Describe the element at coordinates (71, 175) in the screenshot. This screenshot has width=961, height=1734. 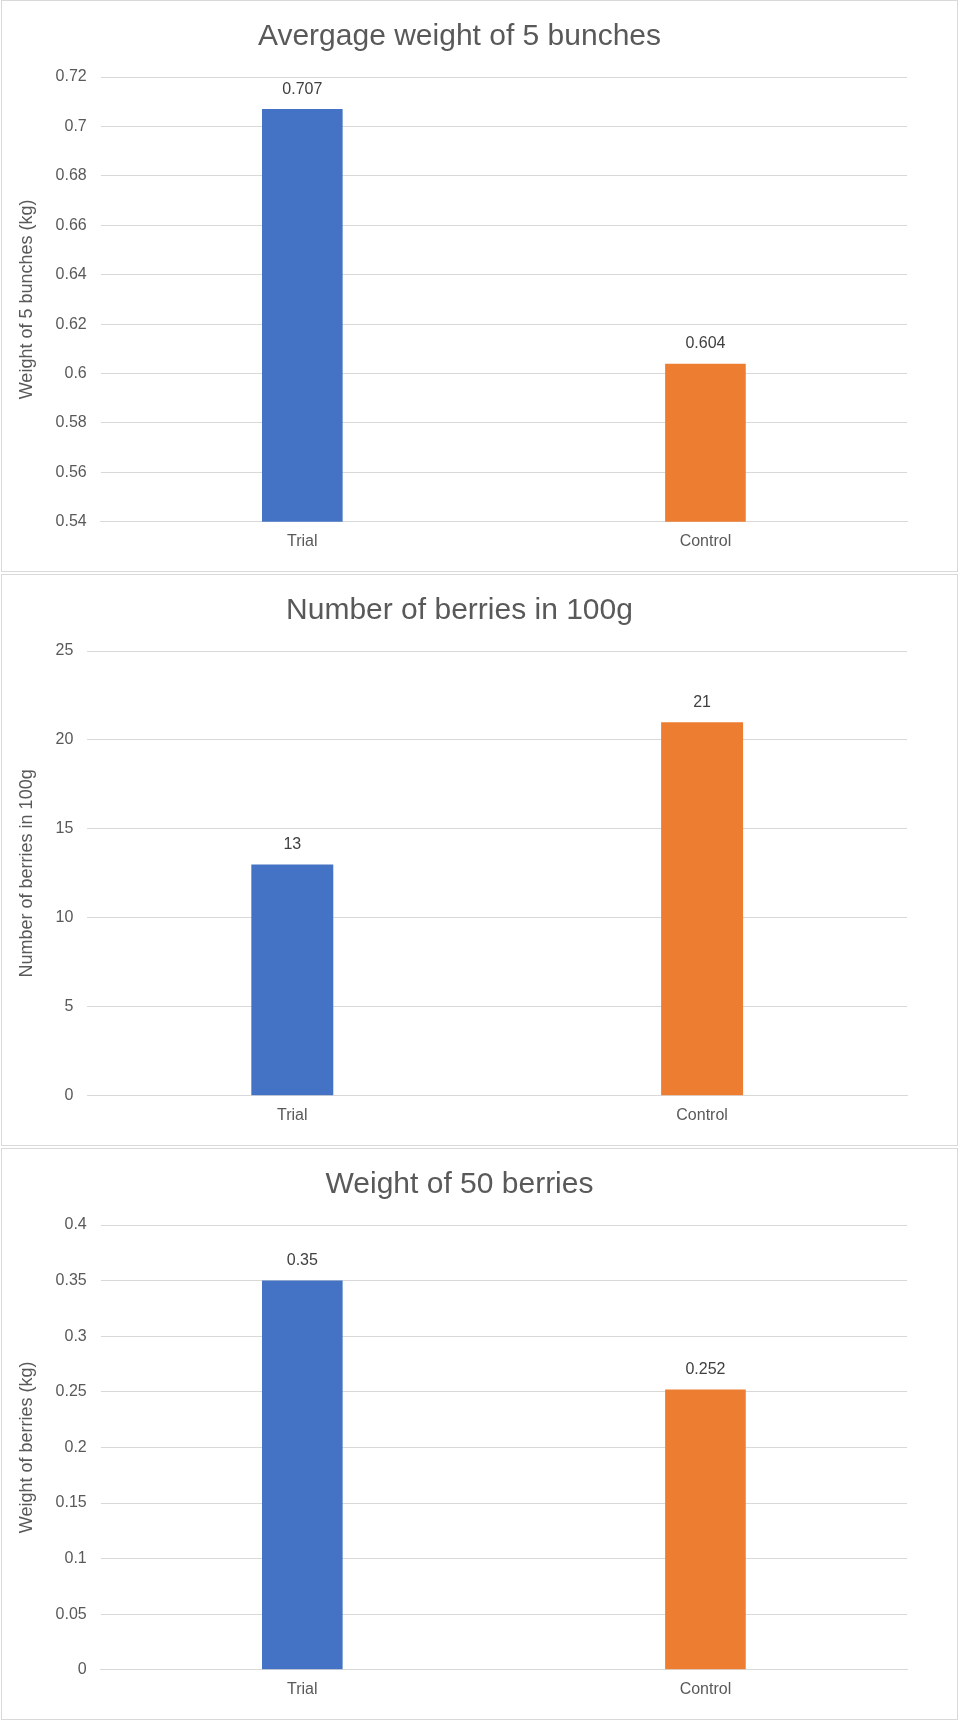
I see `y-tick-label: 0.68` at that location.